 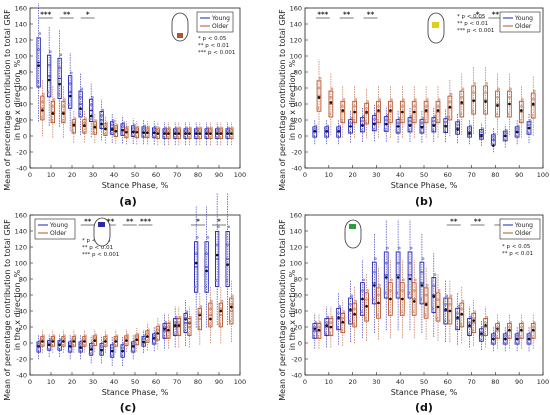 What do you see at coordinates (72, 382) in the screenshot?
I see `x-tick-label: 20` at bounding box center [72, 382].